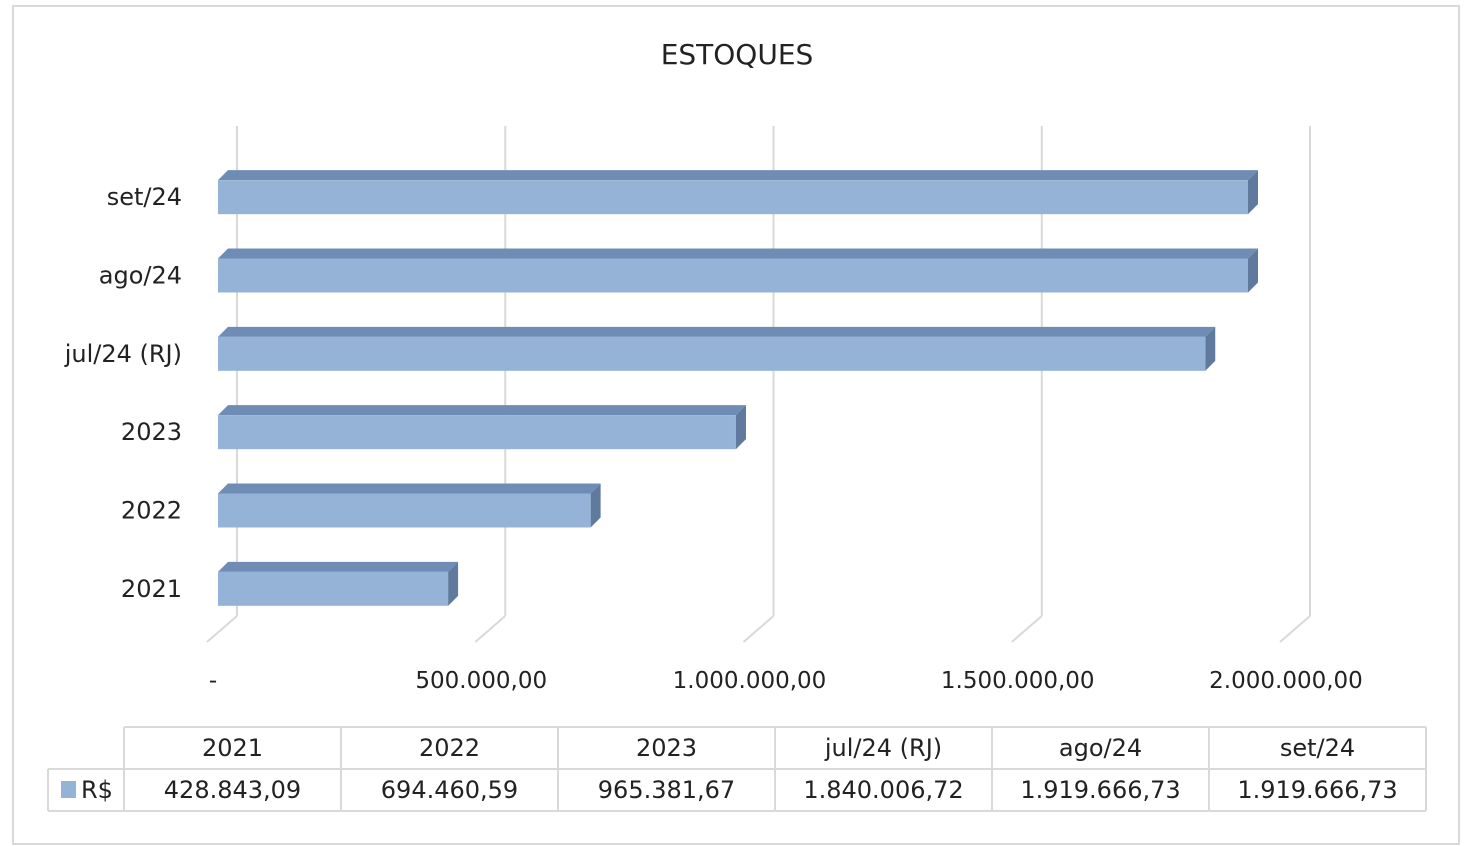 The width and height of the screenshot is (1464, 846). Describe the element at coordinates (1100, 748) in the screenshot. I see `table-header-4: ago/24` at that location.